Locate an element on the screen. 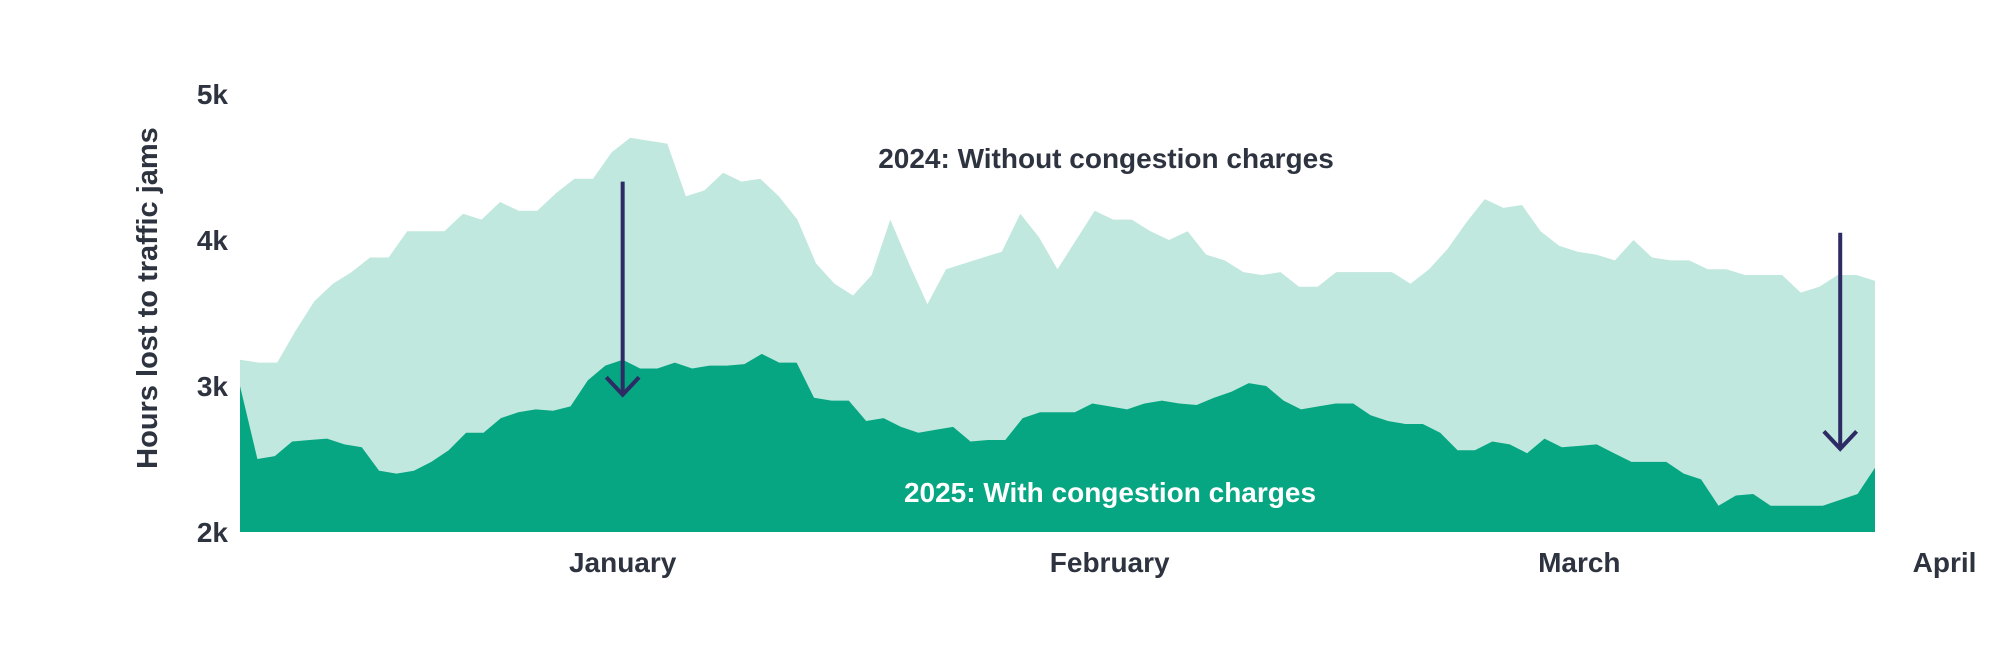  x-tick-label: February is located at coordinates (1110, 562).